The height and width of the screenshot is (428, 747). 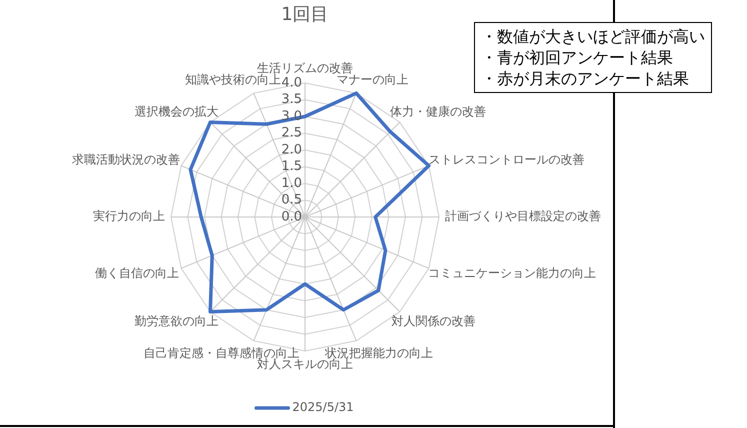 I want to click on spoke-label: 実行力の向上, so click(x=129, y=216).